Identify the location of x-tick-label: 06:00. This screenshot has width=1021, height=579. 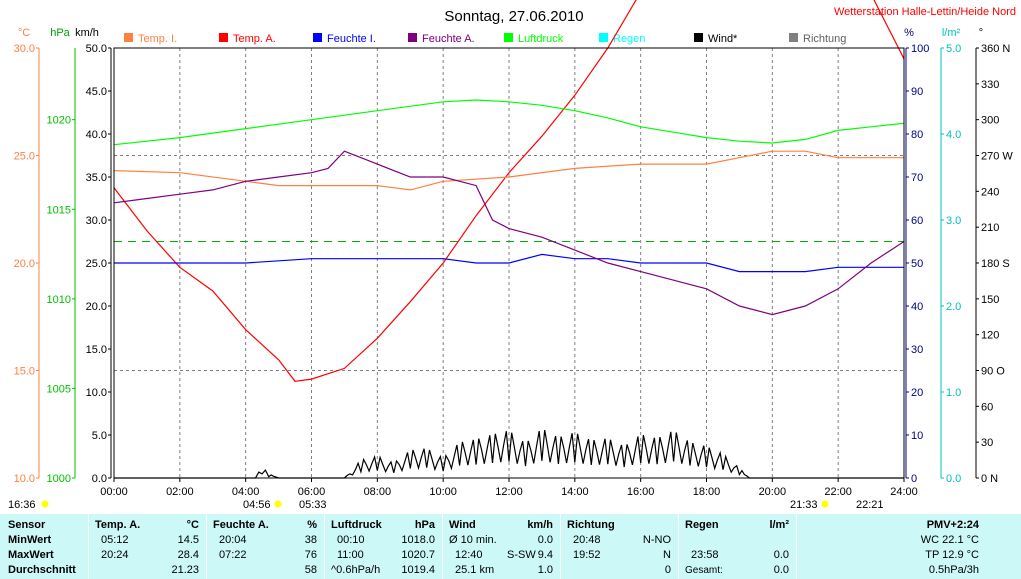
(312, 492).